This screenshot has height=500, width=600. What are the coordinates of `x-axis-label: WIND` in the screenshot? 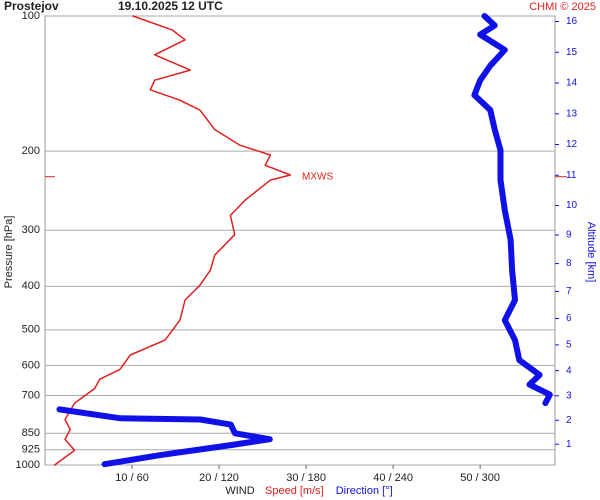 It's located at (239, 491).